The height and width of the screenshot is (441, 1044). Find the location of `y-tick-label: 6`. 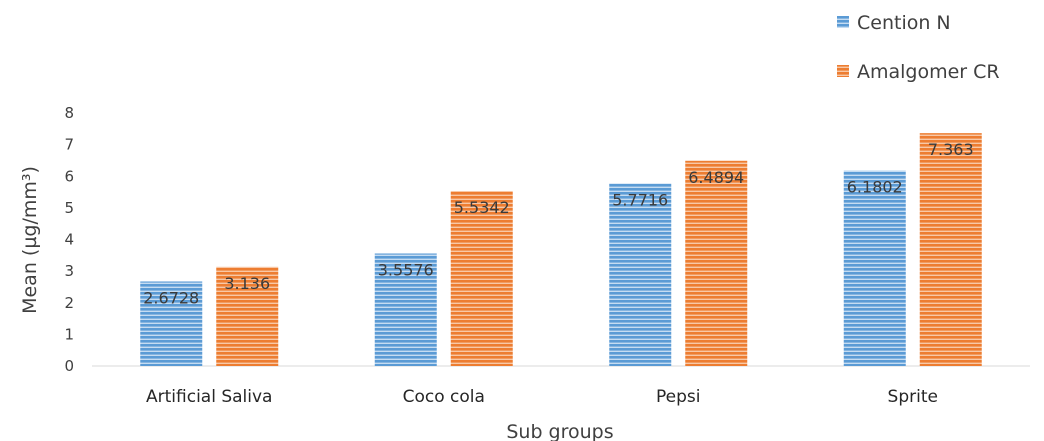

y-tick-label: 6 is located at coordinates (69, 176).